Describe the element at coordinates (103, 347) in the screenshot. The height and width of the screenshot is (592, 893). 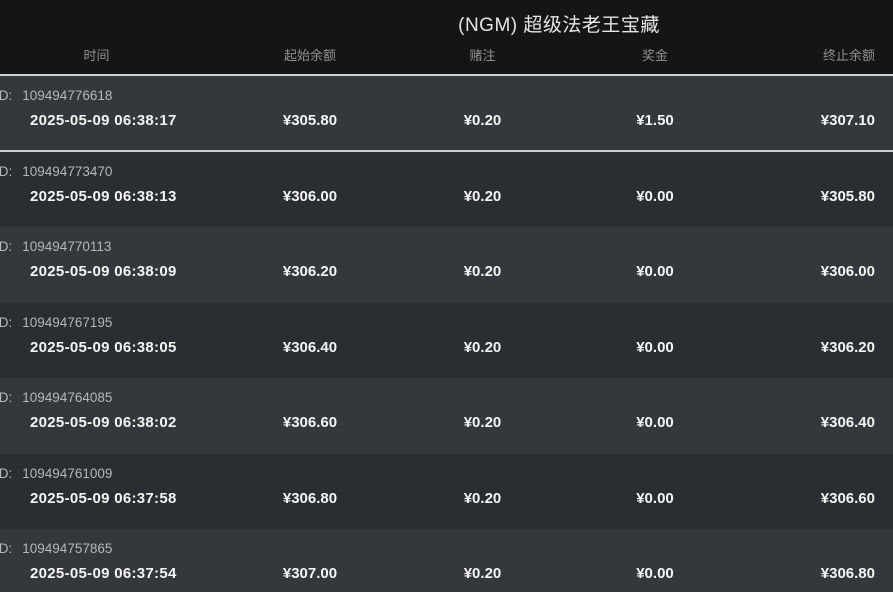
I see `row-time: 2025-05-09 06:38:05` at that location.